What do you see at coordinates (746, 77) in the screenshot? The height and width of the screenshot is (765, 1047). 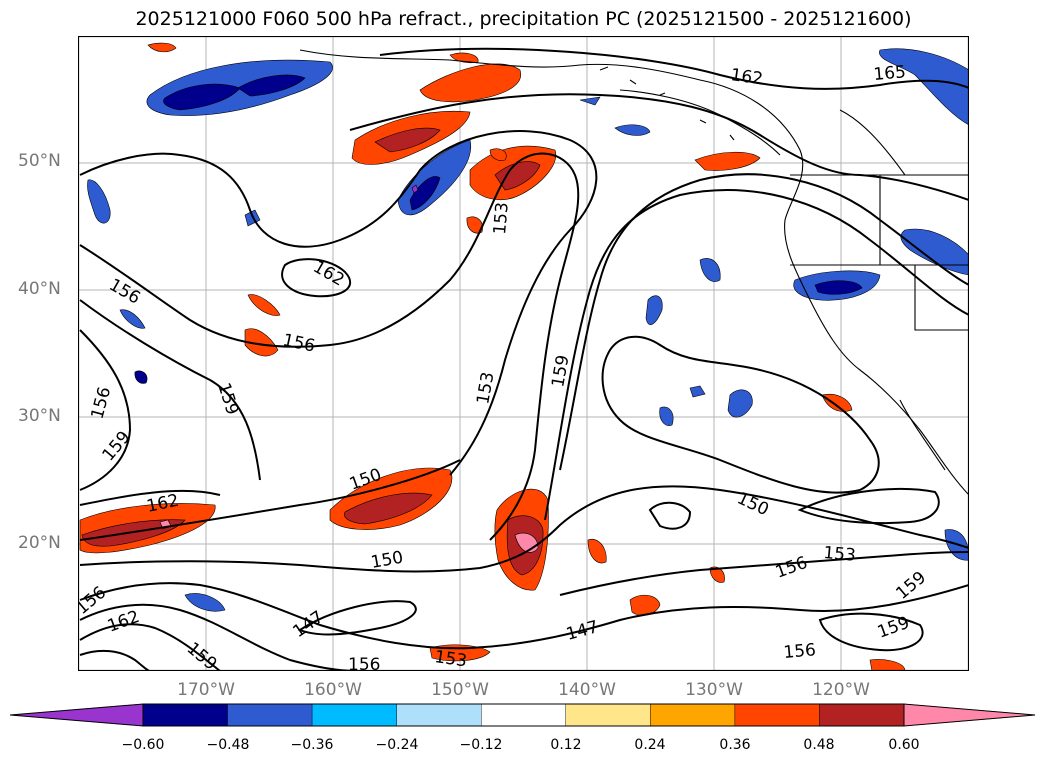 I see `contour-label: 162` at bounding box center [746, 77].